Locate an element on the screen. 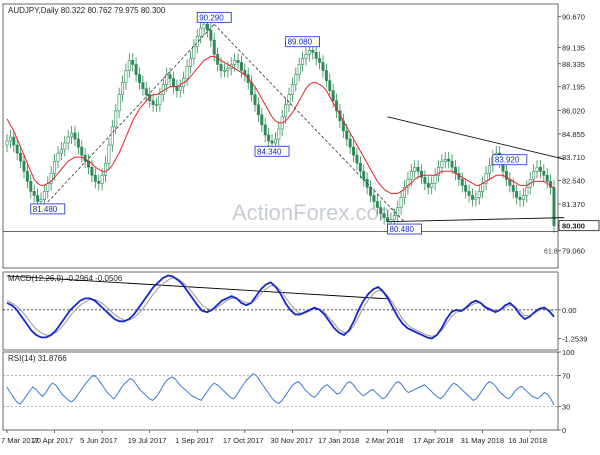 This screenshot has height=455, width=600. y-tick-label: 88.335 is located at coordinates (573, 64).